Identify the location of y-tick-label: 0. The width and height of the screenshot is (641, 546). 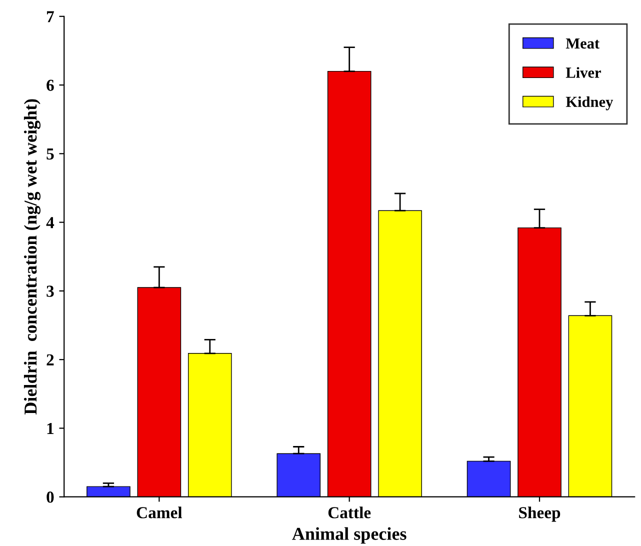
(50, 497).